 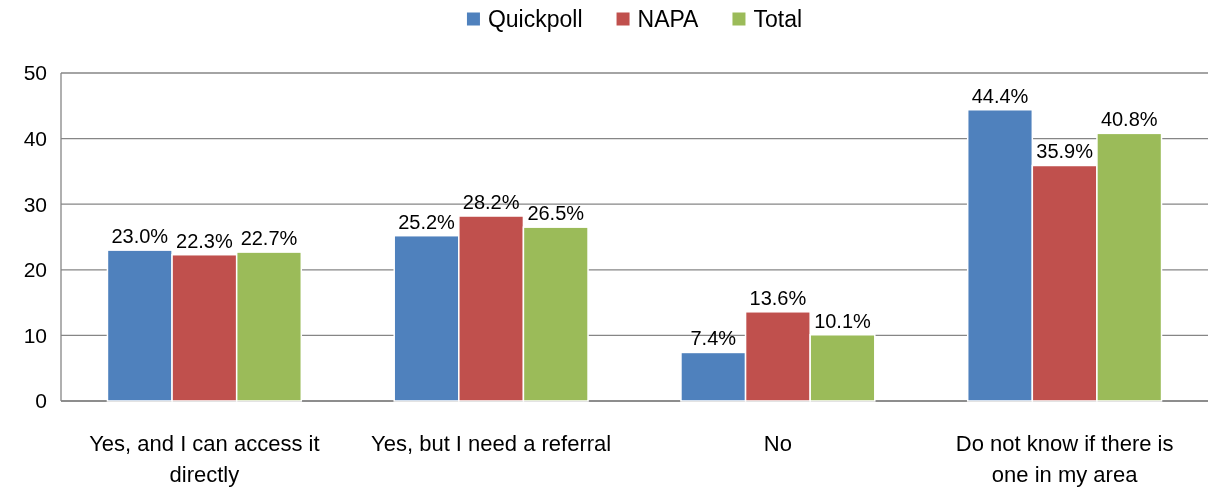 What do you see at coordinates (204, 459) in the screenshot?
I see `x-tick-label: Yes, and I can access it directly` at bounding box center [204, 459].